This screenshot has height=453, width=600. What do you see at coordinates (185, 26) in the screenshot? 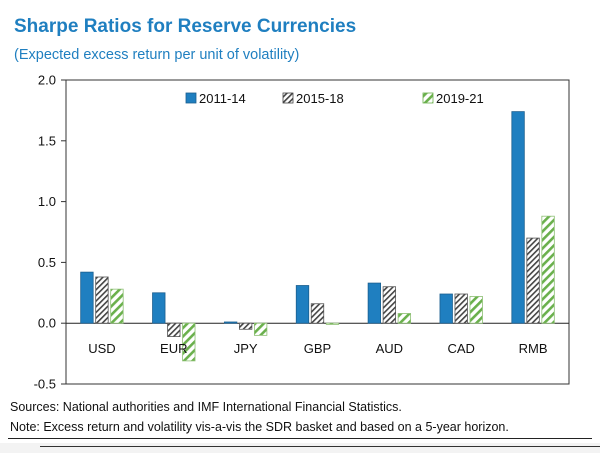
I see `chart-title: Sharpe Ratios for Reserve Currencies` at bounding box center [185, 26].